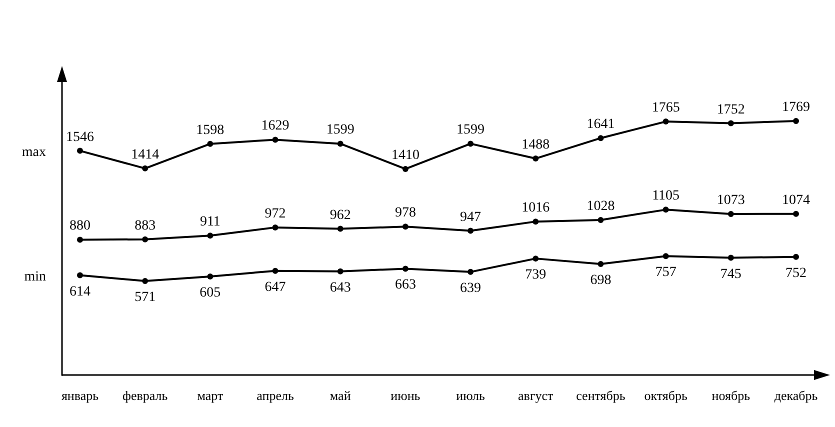 This screenshot has width=835, height=427. I want to click on x-tick-label: май, so click(340, 395).